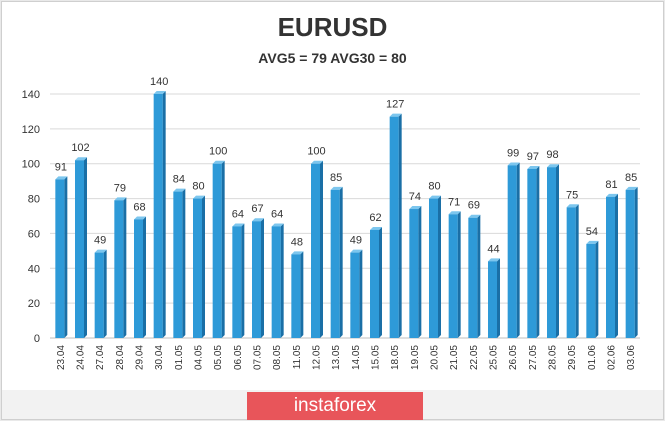 The image size is (665, 421). I want to click on chart-title: EURUSD, so click(332, 27).